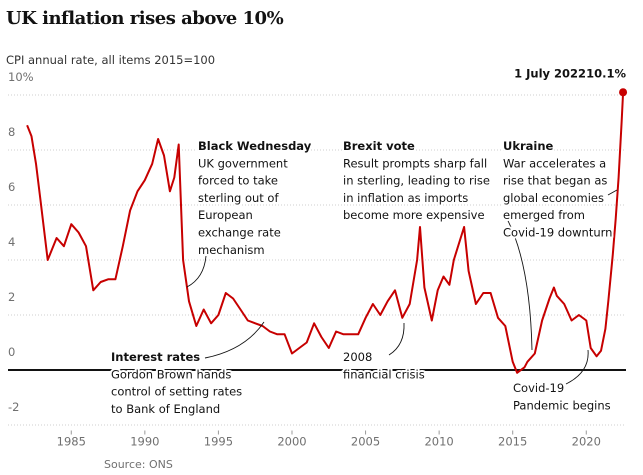 The image size is (643, 475). I want to click on y-tick-label: -2, so click(13, 407).